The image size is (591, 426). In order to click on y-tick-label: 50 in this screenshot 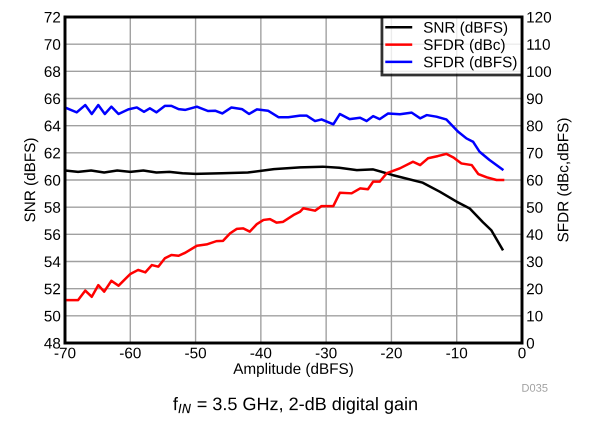, I will do `click(52, 316)`.